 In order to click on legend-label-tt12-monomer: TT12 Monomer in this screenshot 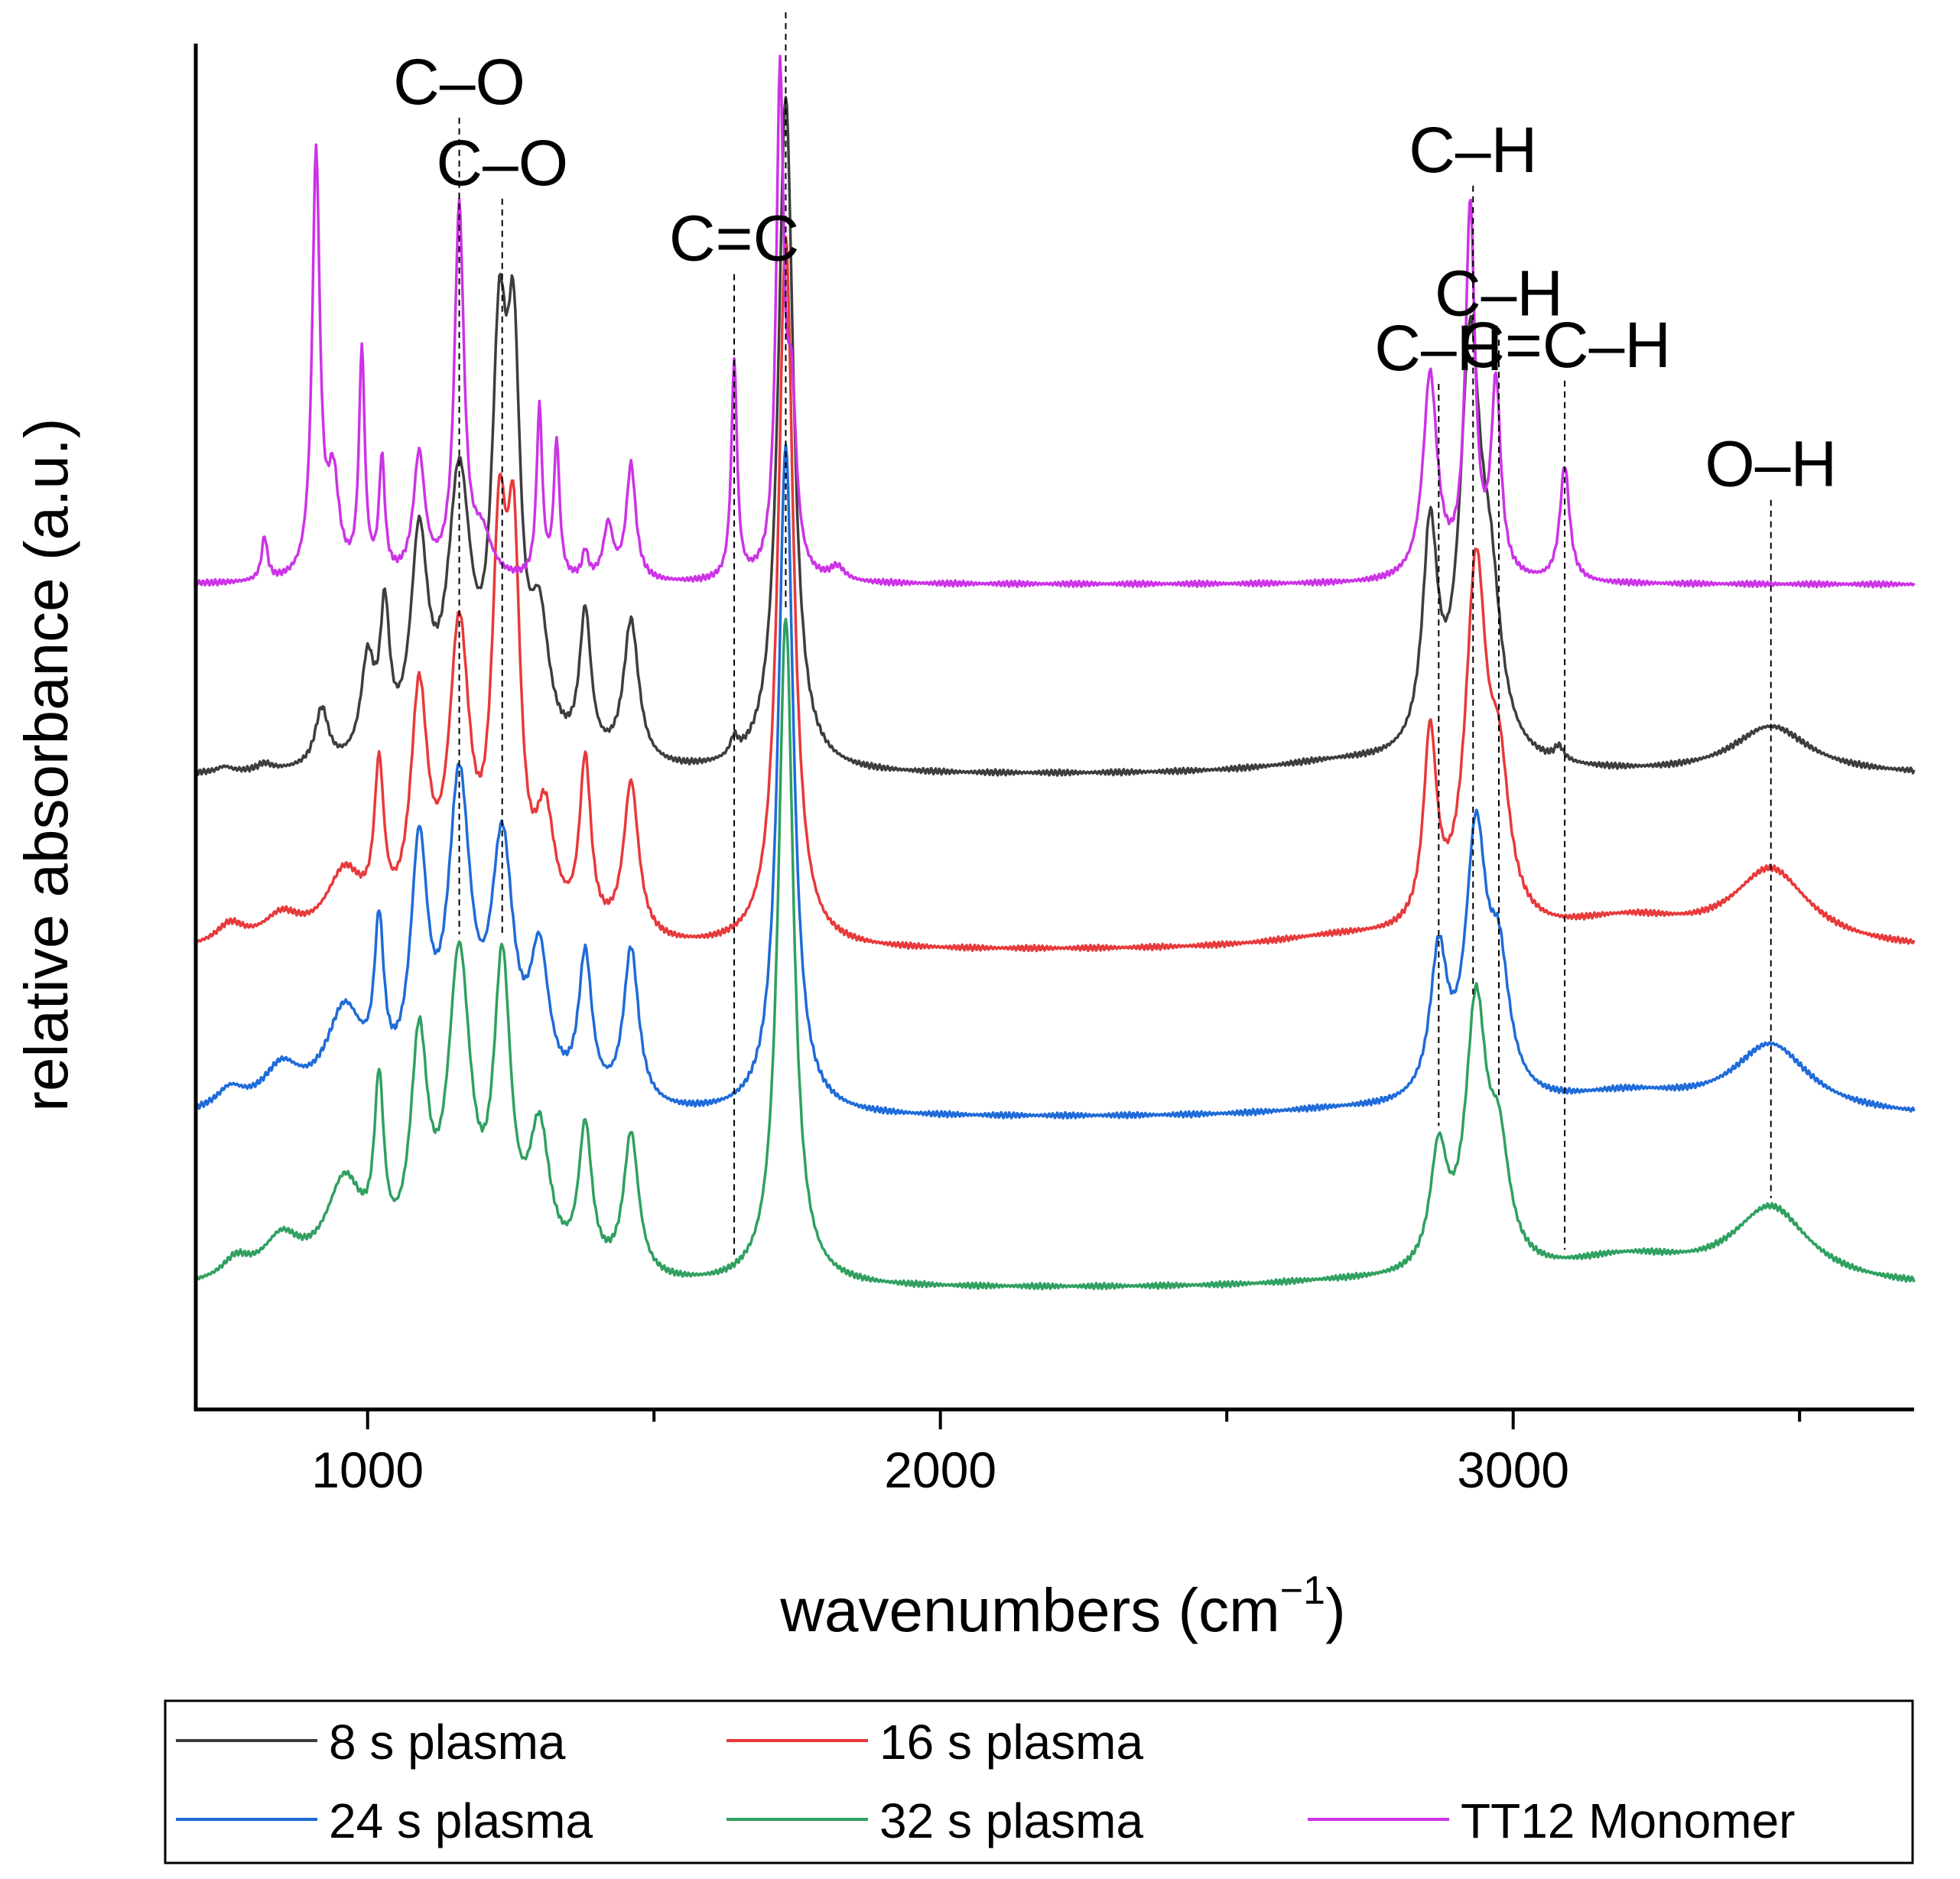, I will do `click(1628, 1820)`.